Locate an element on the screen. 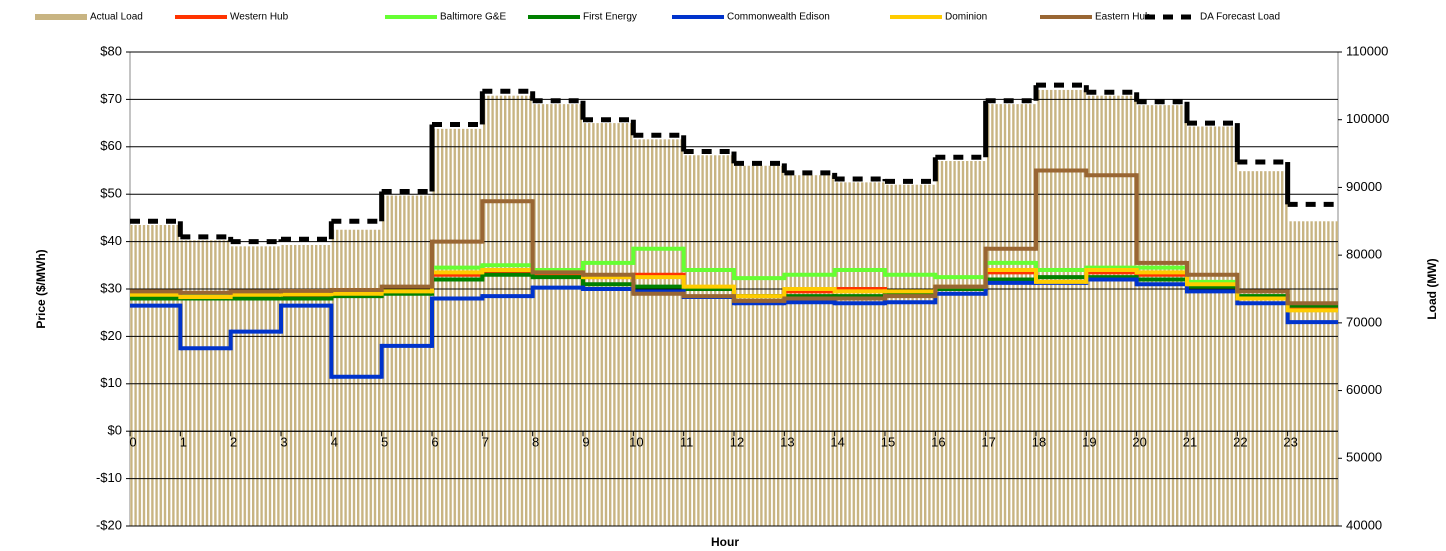 This screenshot has width=1446, height=551. x-tick-label: 18 is located at coordinates (1039, 442).